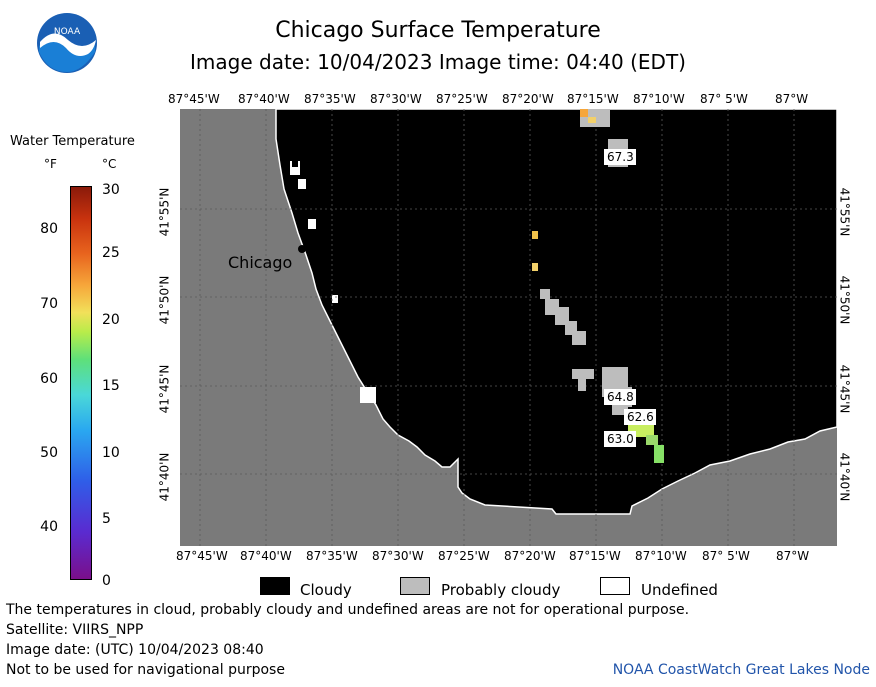 The width and height of the screenshot is (876, 687). Describe the element at coordinates (49, 527) in the screenshot. I see `tick-f: 40` at that location.